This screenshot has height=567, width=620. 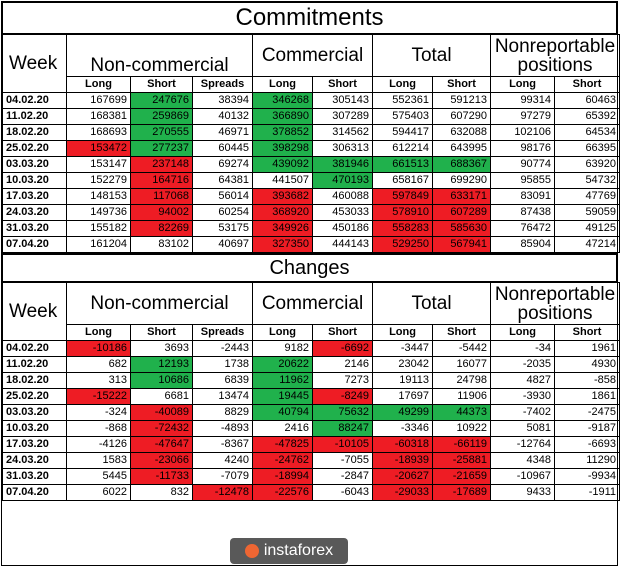 I want to click on week-cell: 24.03.20, so click(x=34, y=212).